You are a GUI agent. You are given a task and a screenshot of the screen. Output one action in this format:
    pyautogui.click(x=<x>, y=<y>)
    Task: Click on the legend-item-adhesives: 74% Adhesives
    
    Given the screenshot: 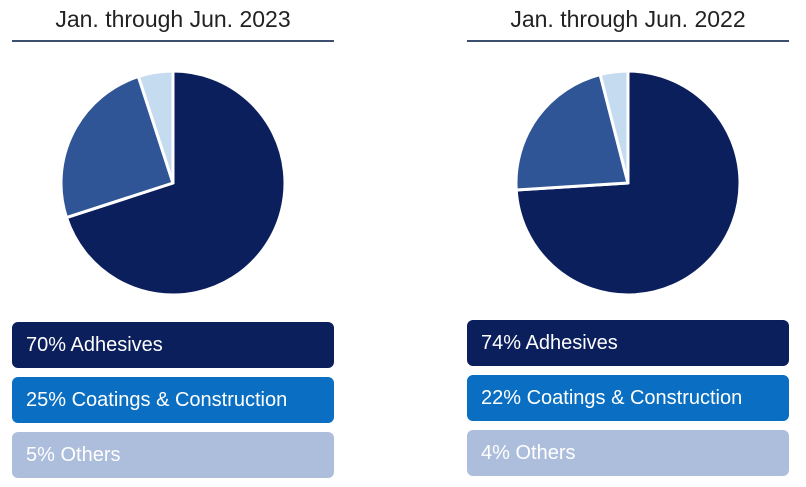 What is the action you would take?
    pyautogui.click(x=628, y=343)
    